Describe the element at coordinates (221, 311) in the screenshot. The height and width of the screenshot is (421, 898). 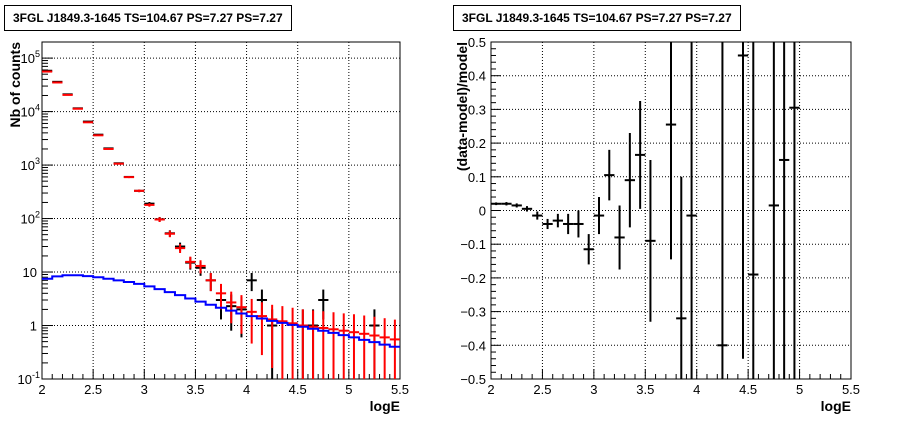
I see `model-line` at that location.